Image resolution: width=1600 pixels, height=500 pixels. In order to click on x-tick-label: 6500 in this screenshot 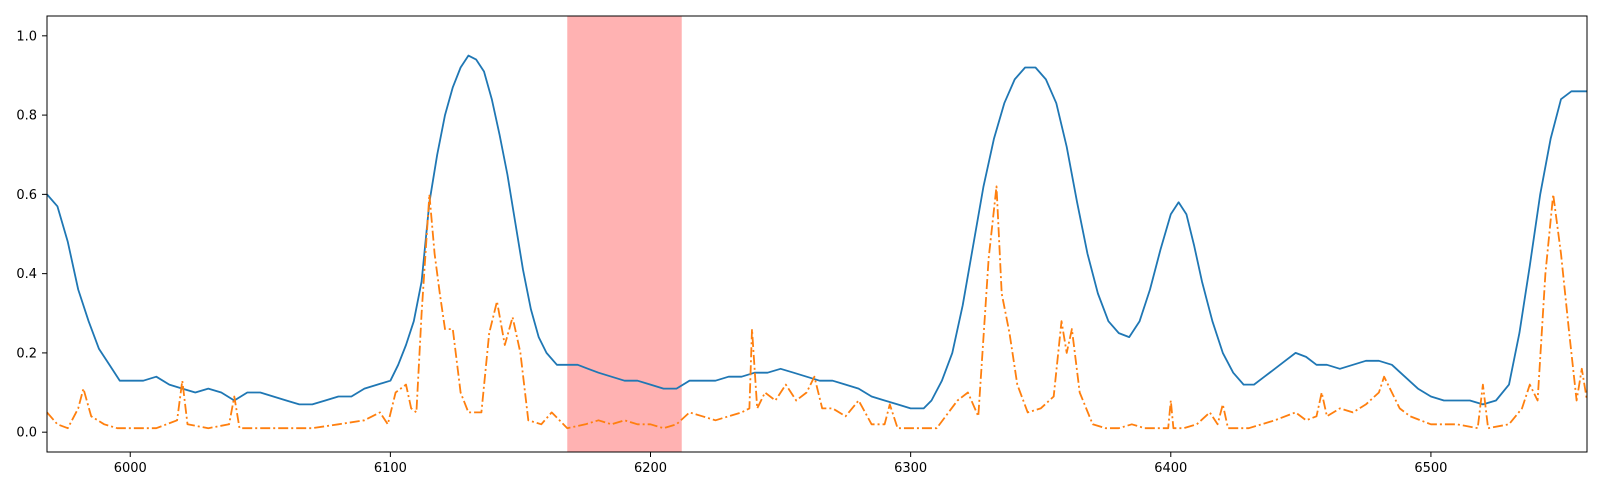, I will do `click(1430, 468)`.